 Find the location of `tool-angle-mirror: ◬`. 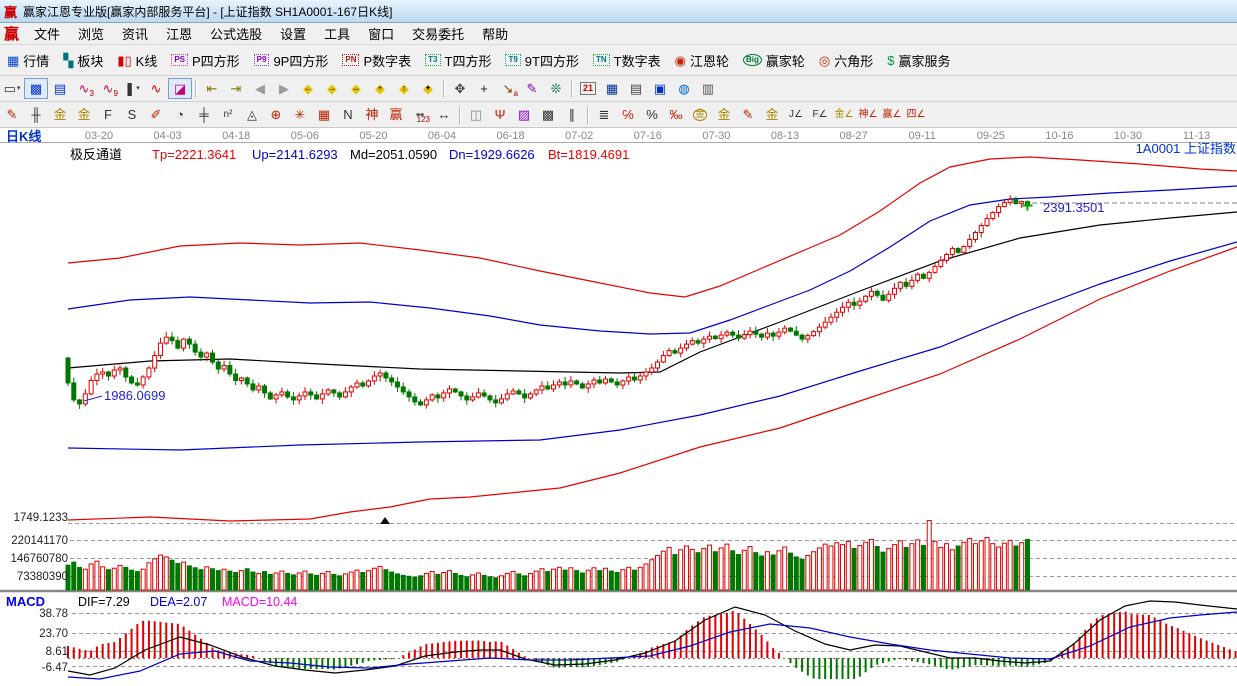

tool-angle-mirror: ◬ is located at coordinates (252, 114).